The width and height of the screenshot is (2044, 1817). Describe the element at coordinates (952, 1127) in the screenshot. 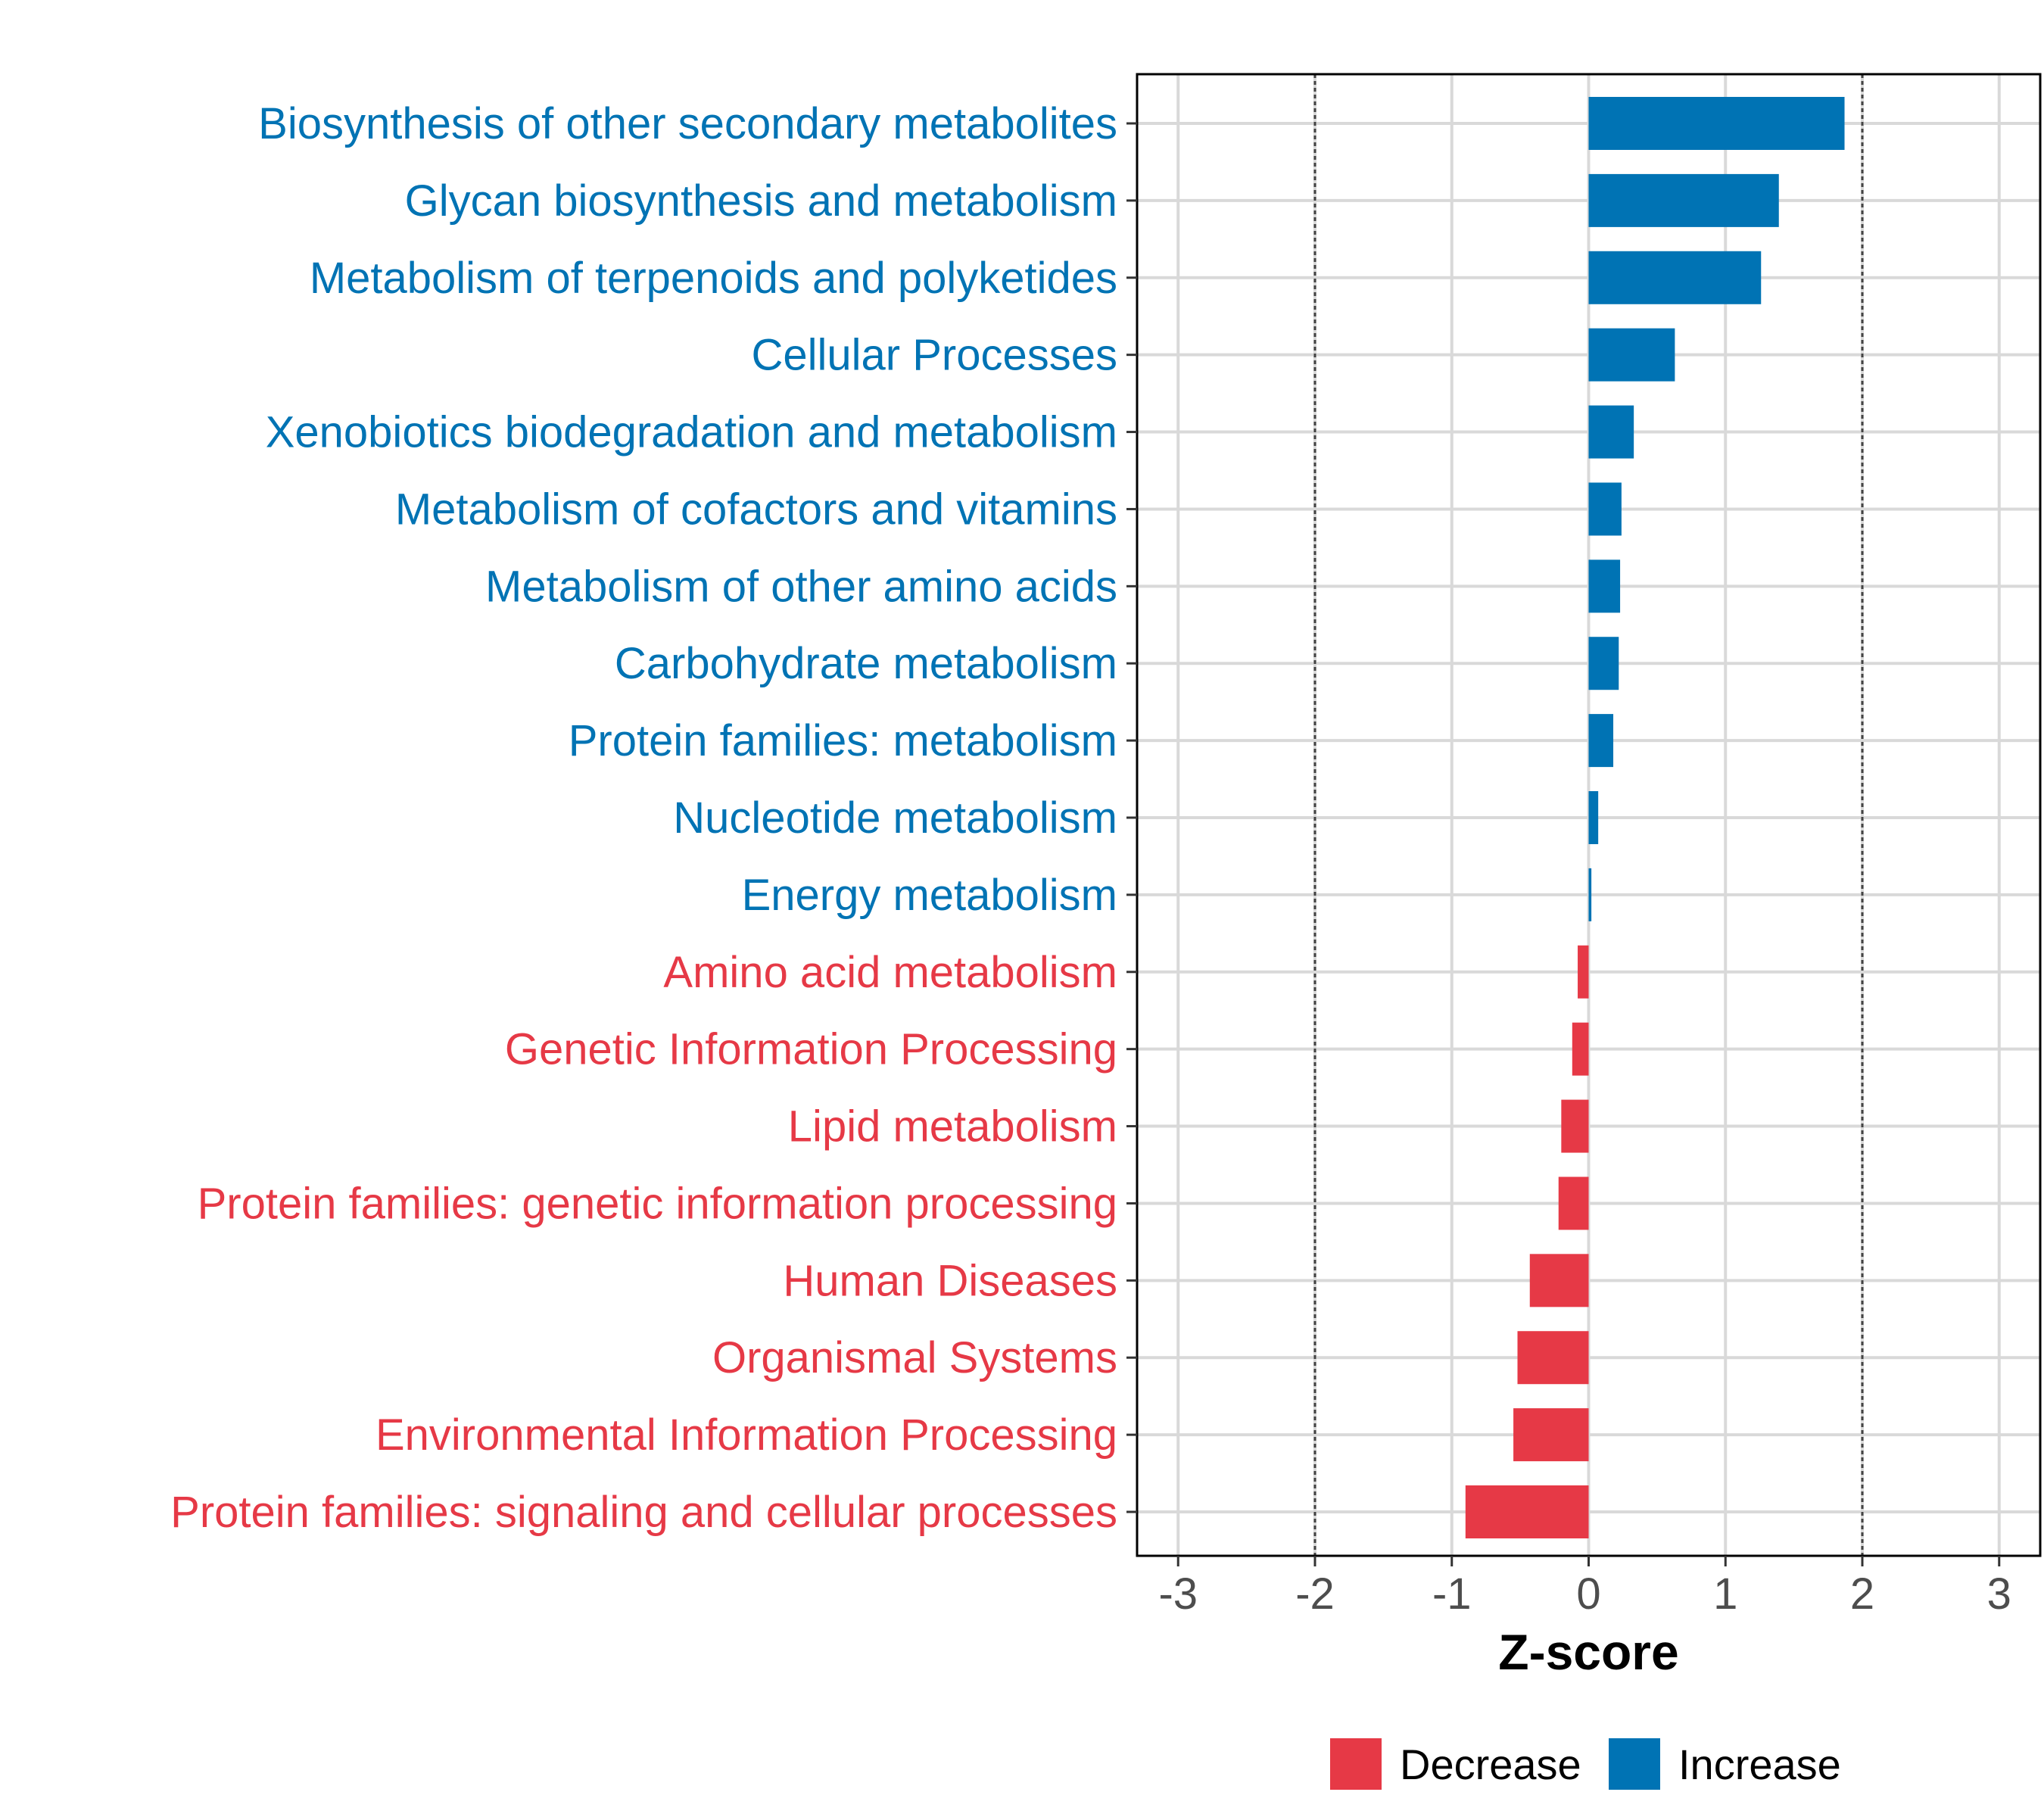

I see `category-label: Lipid metabolism` at that location.